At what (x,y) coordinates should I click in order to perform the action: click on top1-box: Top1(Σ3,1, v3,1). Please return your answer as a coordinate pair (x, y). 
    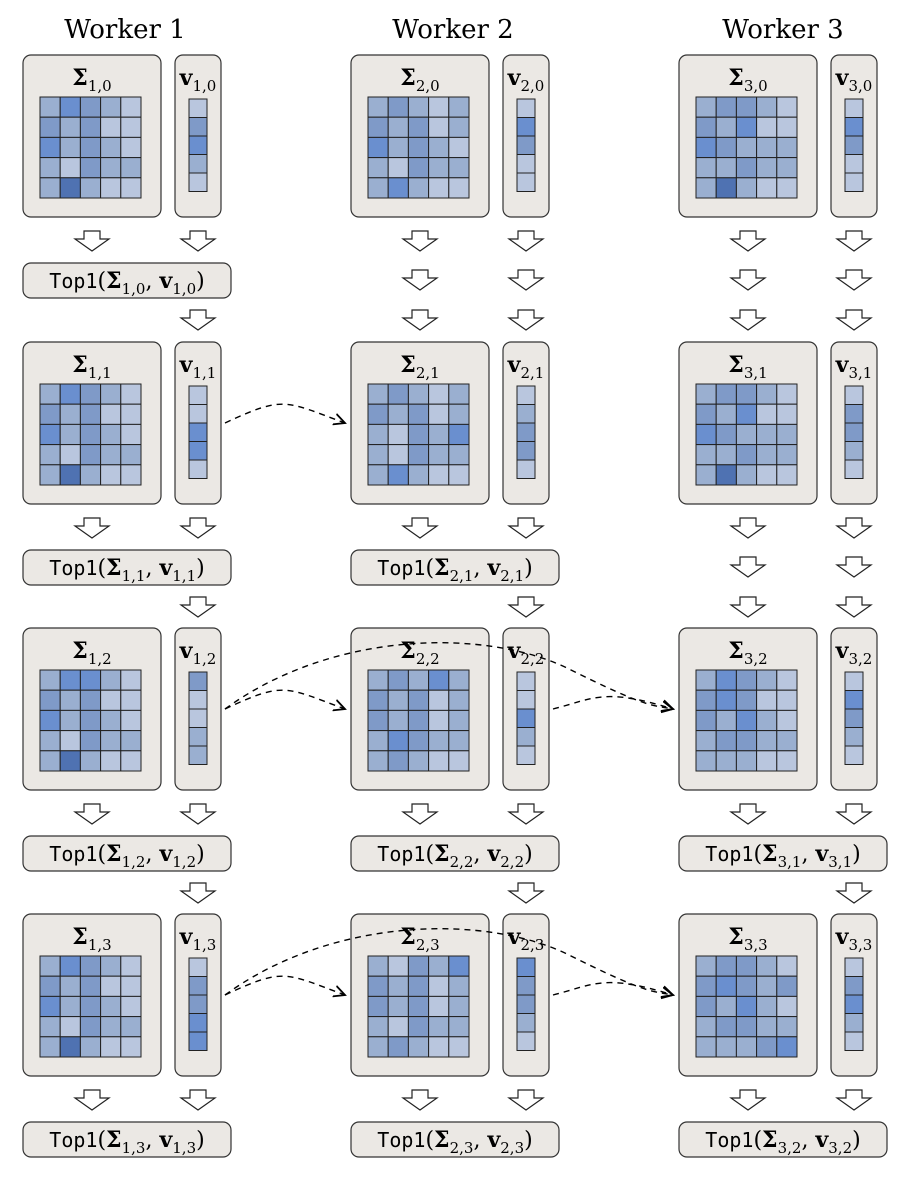
    Looking at the image, I should click on (783, 853).